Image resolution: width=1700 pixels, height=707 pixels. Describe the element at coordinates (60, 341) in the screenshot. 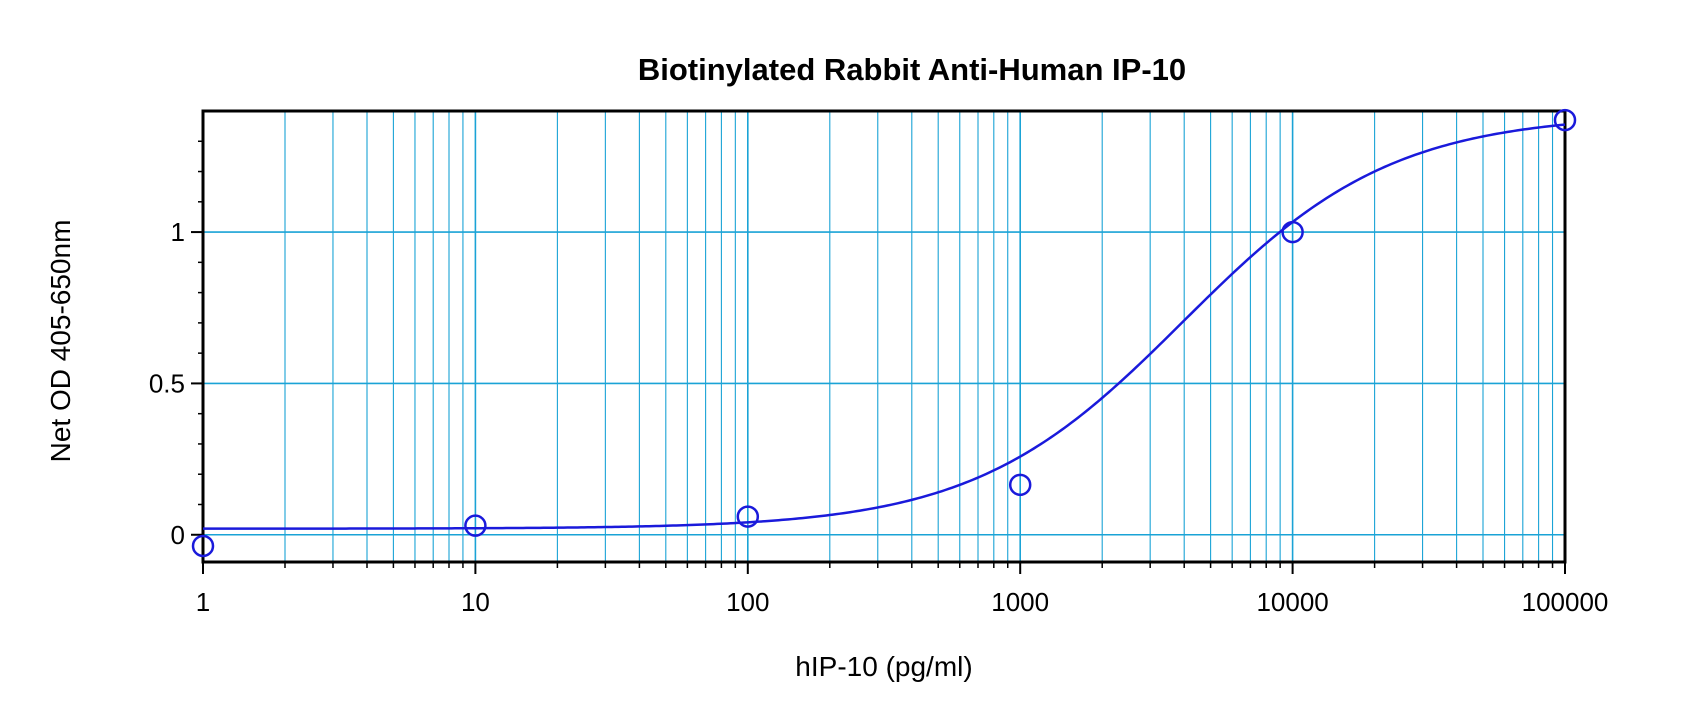

I see `y-axis-label: Net OD 405-650nm` at that location.